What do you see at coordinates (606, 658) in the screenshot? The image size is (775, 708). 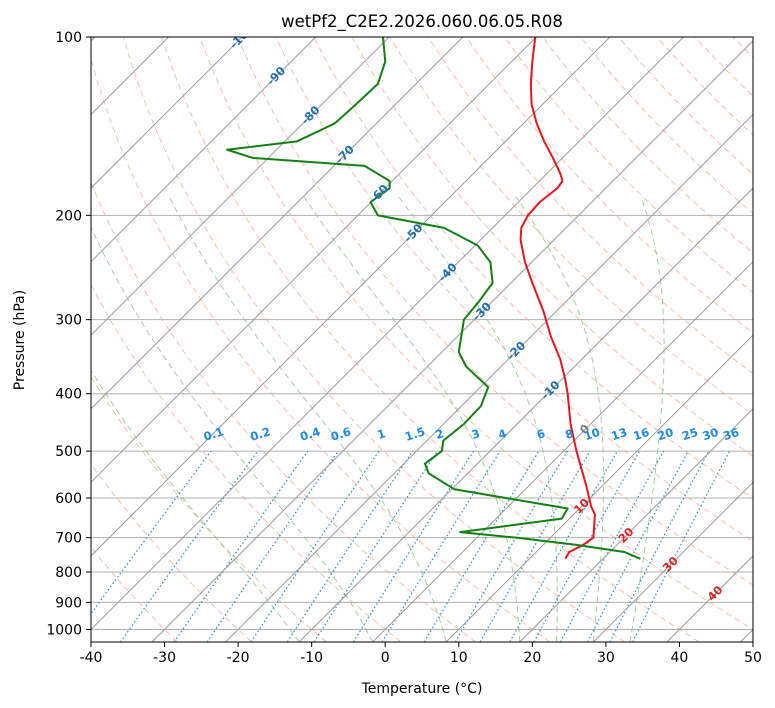 I see `x-tick-label: 30` at bounding box center [606, 658].